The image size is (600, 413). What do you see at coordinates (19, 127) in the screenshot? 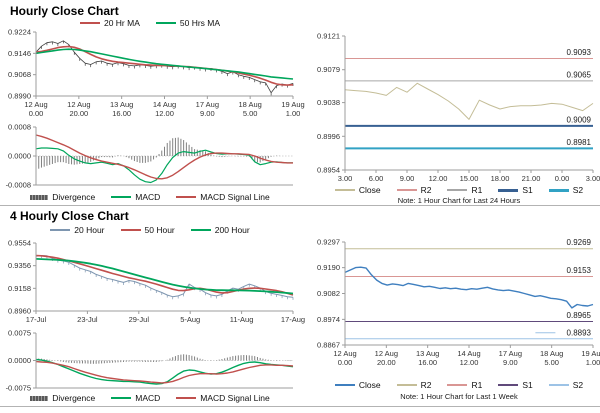
I see `svg-text: 0.0008` at bounding box center [19, 127].